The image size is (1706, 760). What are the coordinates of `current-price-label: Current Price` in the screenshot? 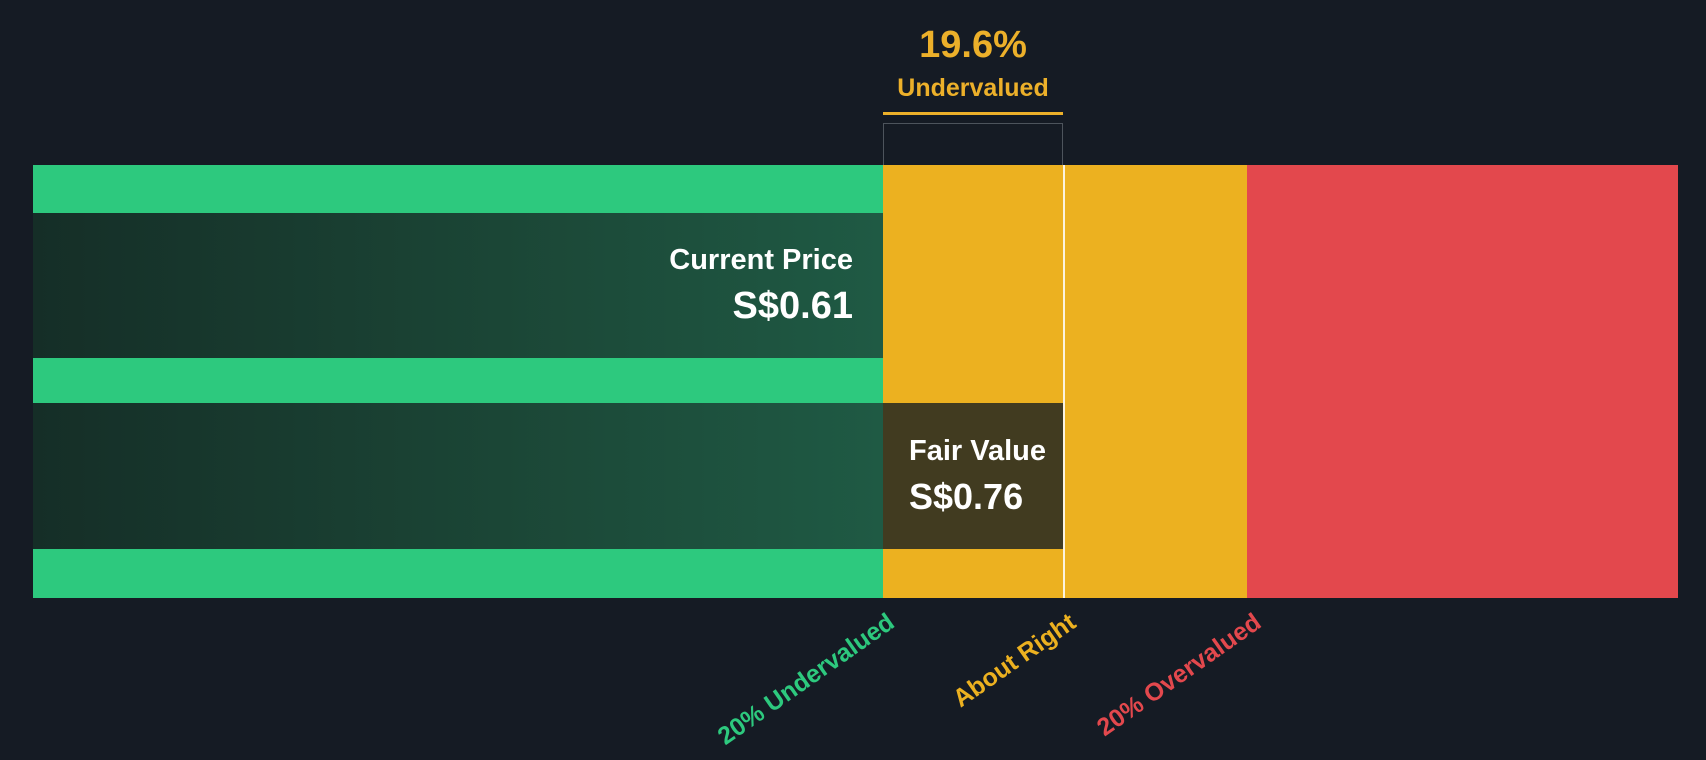 It's located at (761, 259).